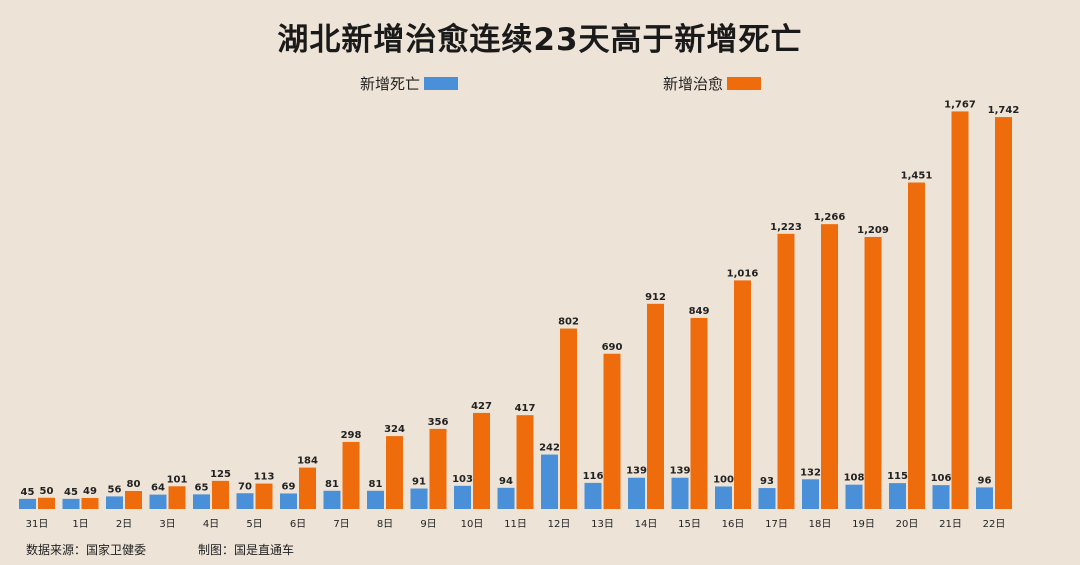 Image resolution: width=1080 pixels, height=565 pixels. Describe the element at coordinates (438, 422) in the screenshot. I see `label-cures-9: 356` at that location.